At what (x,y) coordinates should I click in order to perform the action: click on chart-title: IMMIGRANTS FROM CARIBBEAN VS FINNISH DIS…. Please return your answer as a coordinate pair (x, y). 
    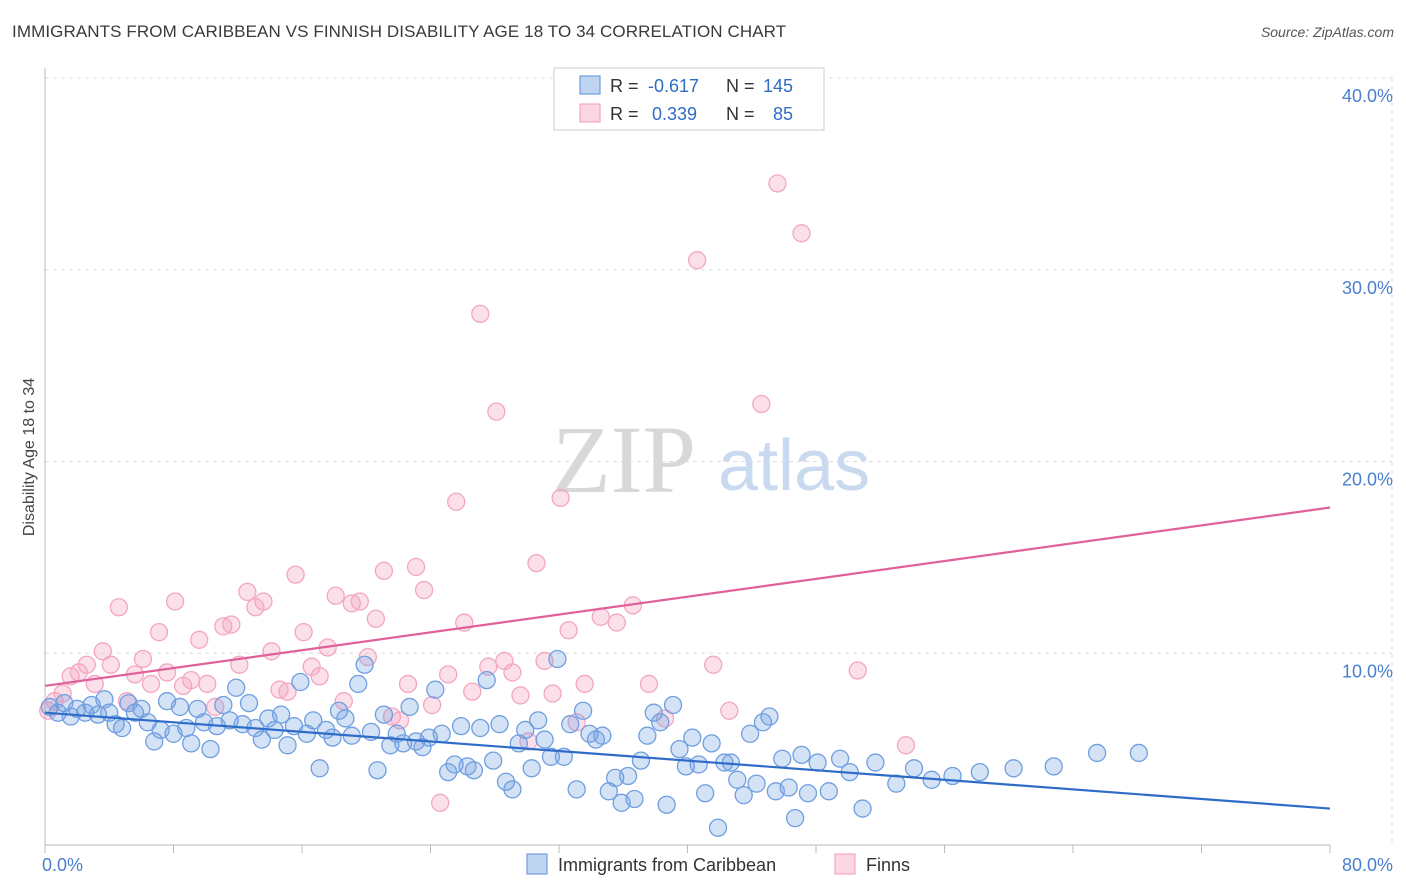
    Looking at the image, I should click on (399, 31).